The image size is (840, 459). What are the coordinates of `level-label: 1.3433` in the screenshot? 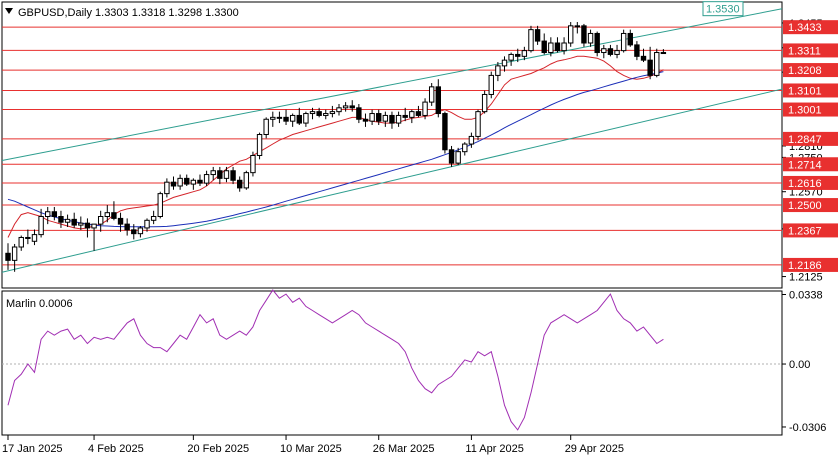 It's located at (805, 28).